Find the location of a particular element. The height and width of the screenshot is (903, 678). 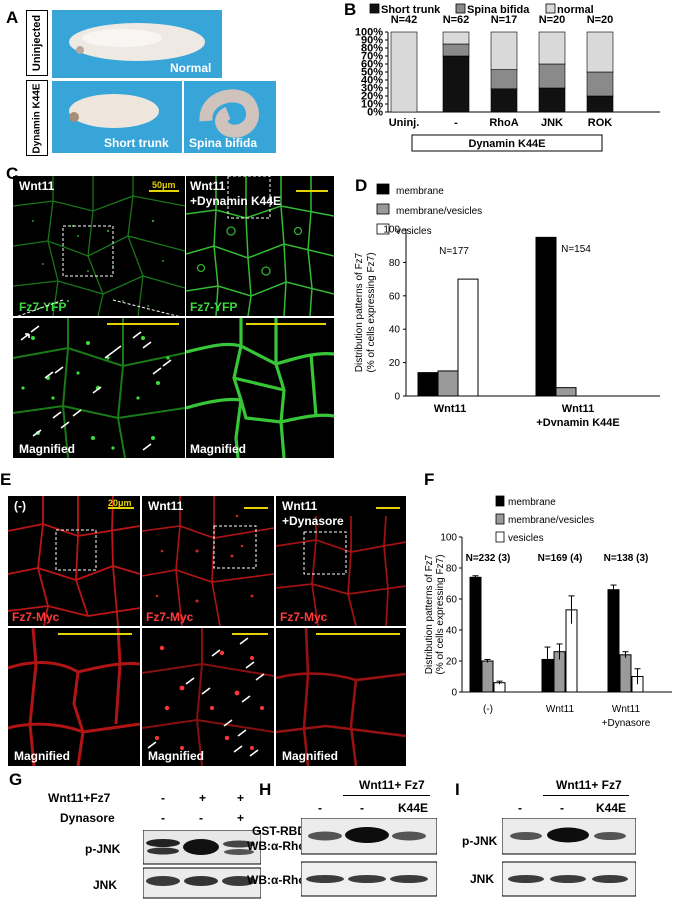

arrow-markers is located at coordinates (96, 388).